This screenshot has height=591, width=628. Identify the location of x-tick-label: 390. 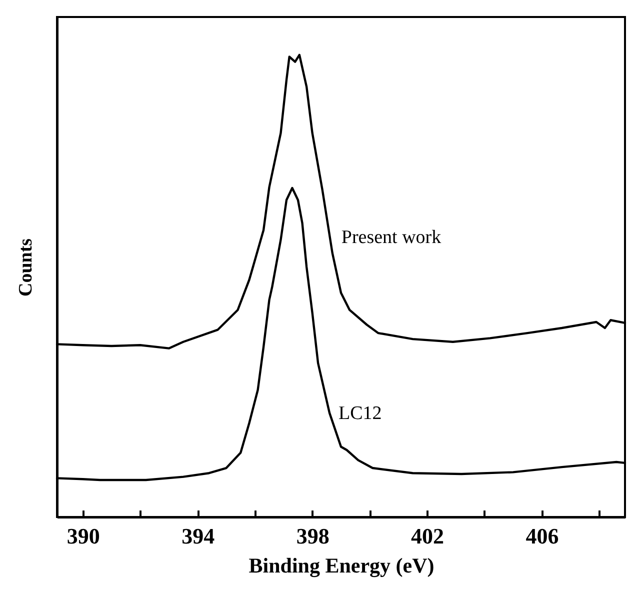
(83, 536).